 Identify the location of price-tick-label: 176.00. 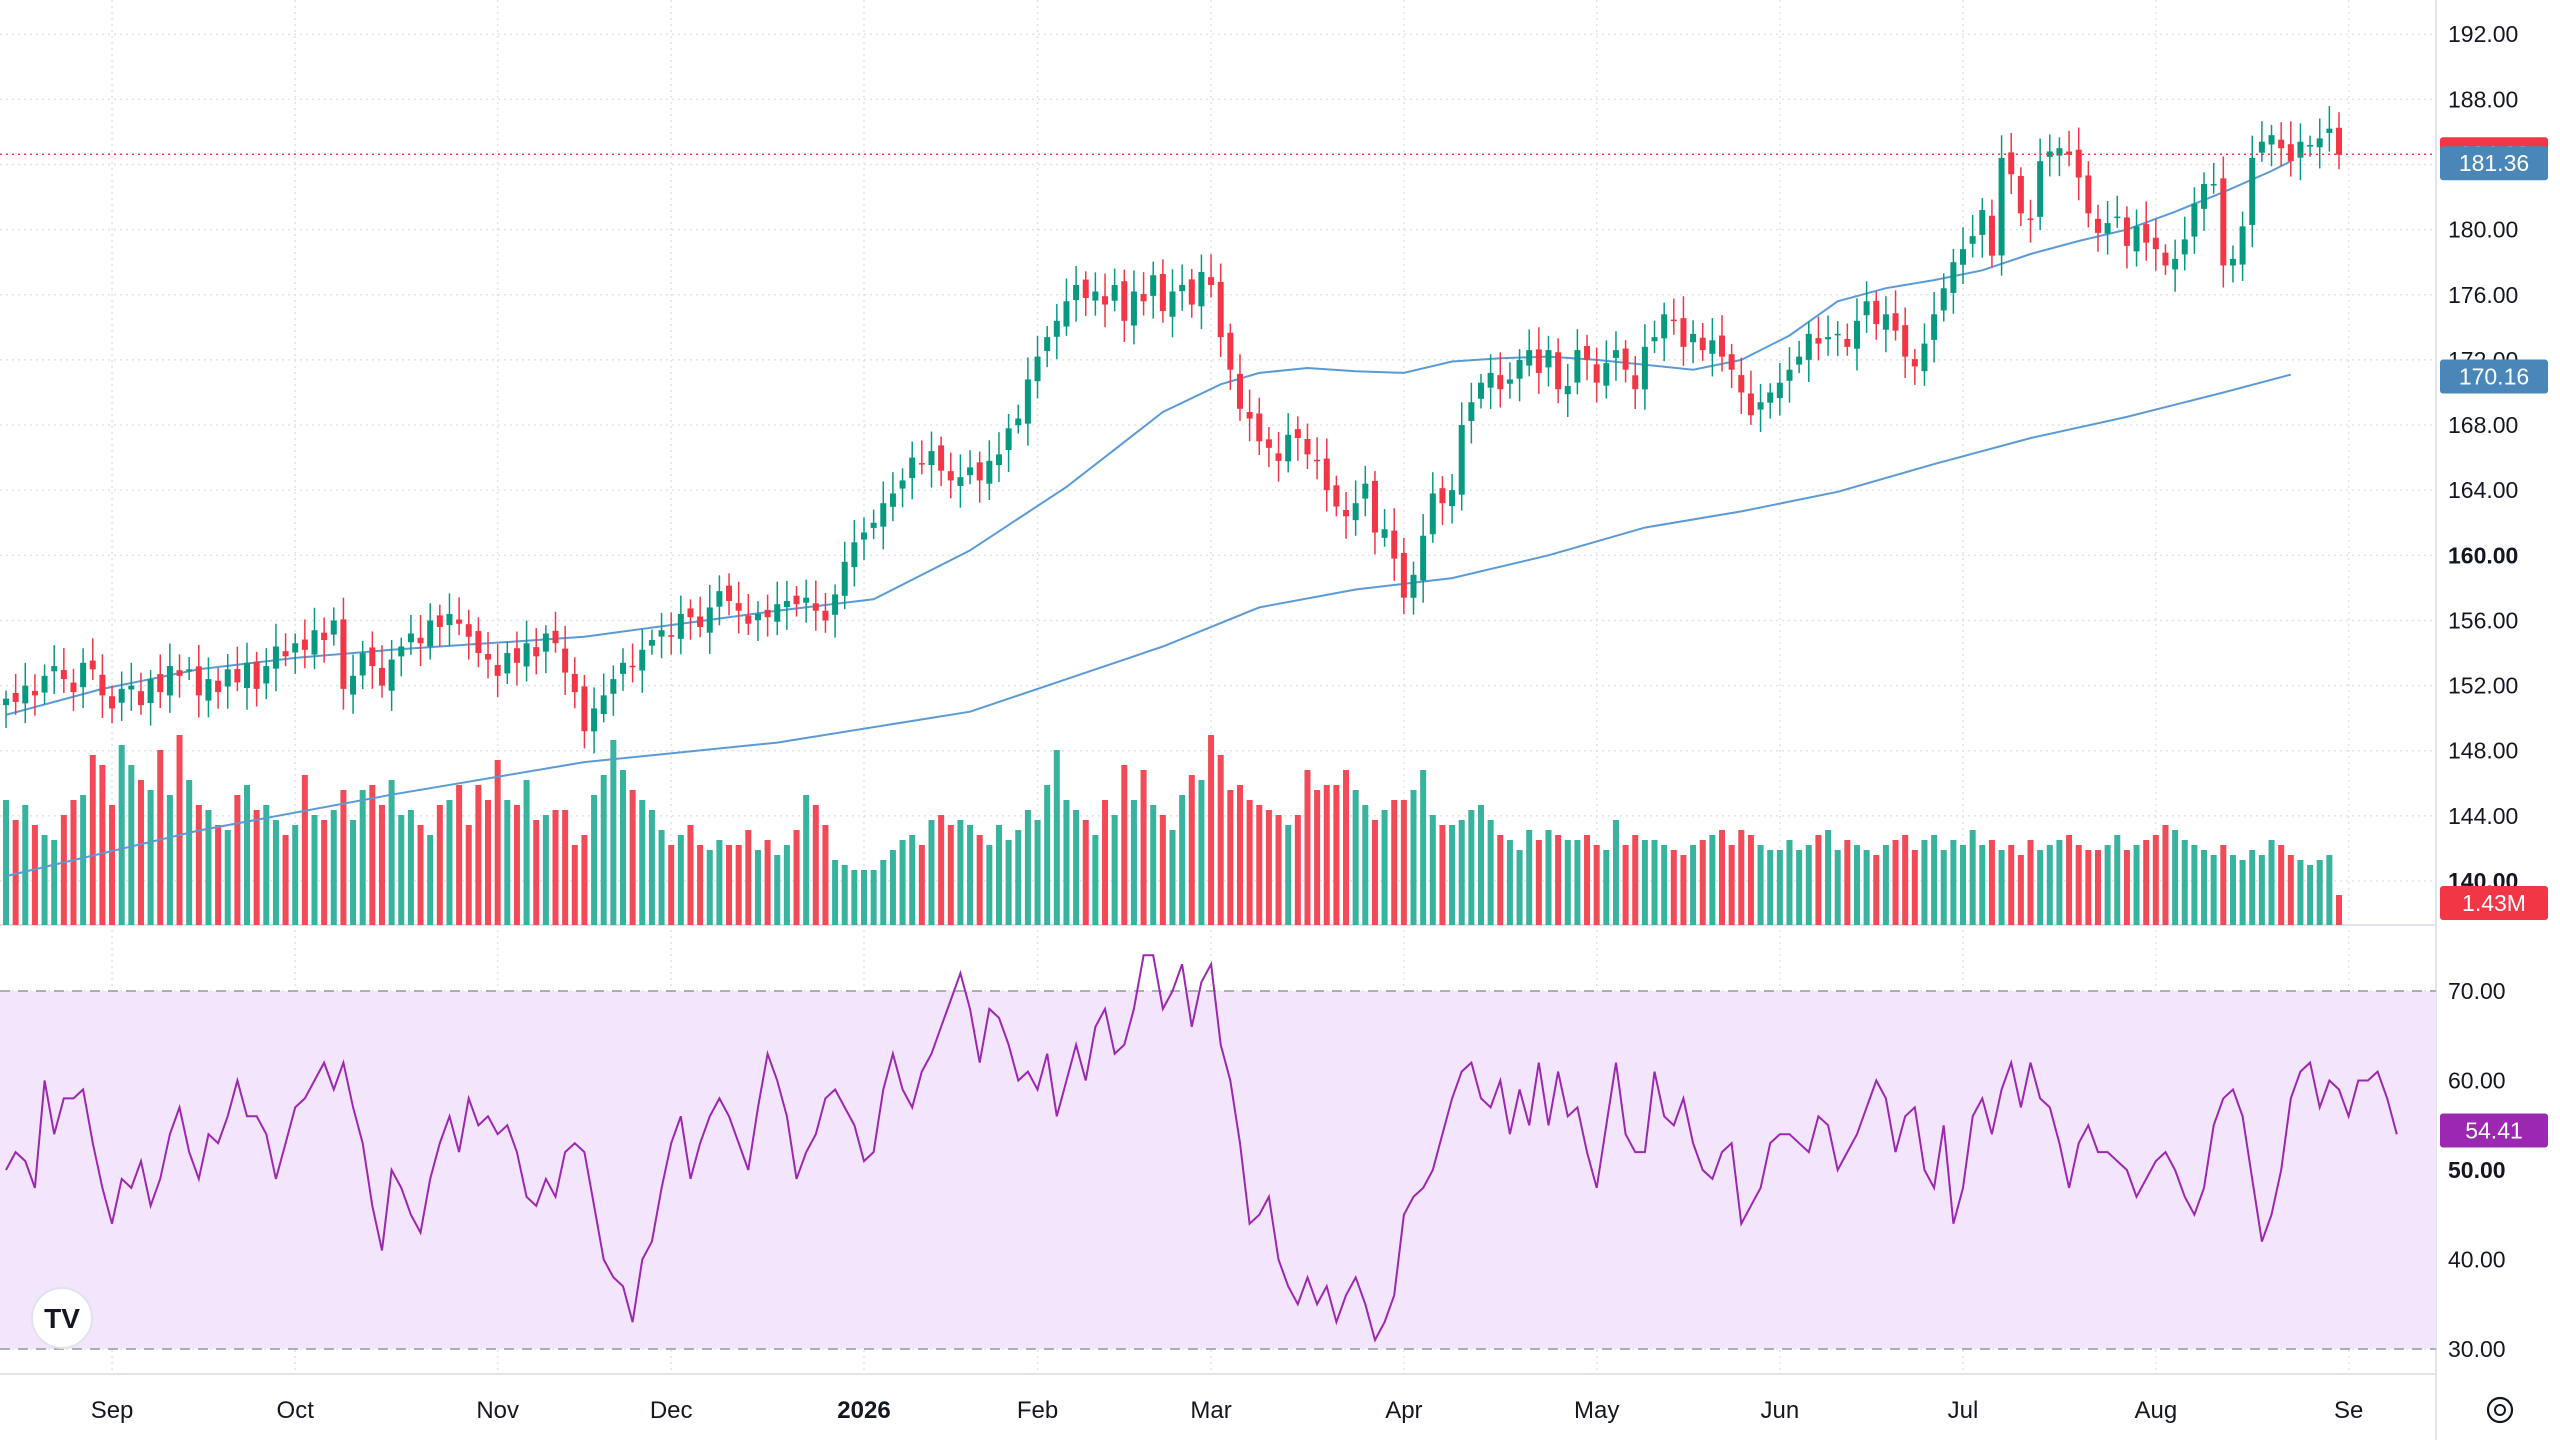
(2483, 295).